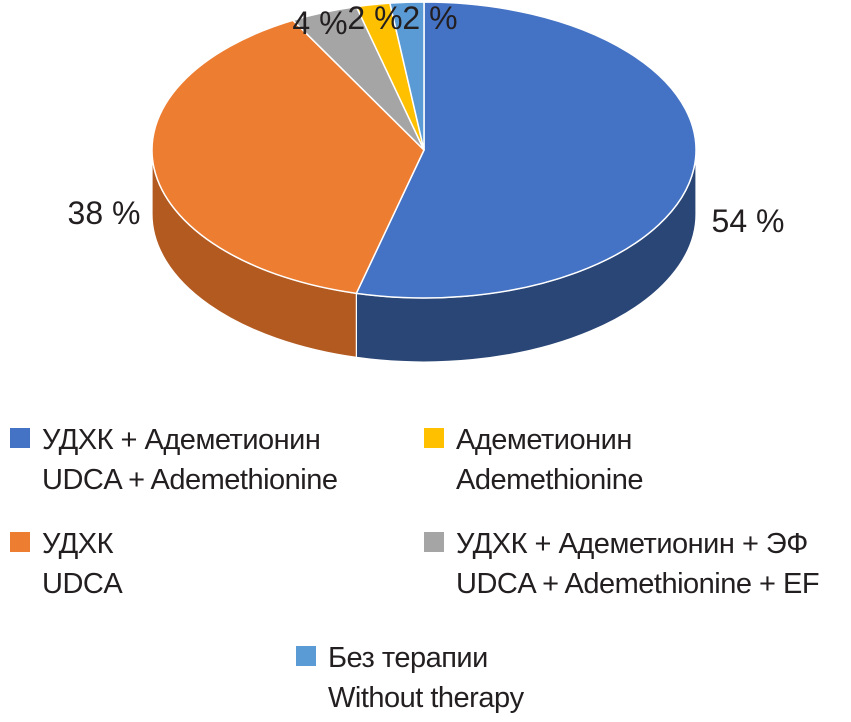 This screenshot has height=722, width=851. I want to click on legend-label-ru: Адеметионин, so click(544, 440).